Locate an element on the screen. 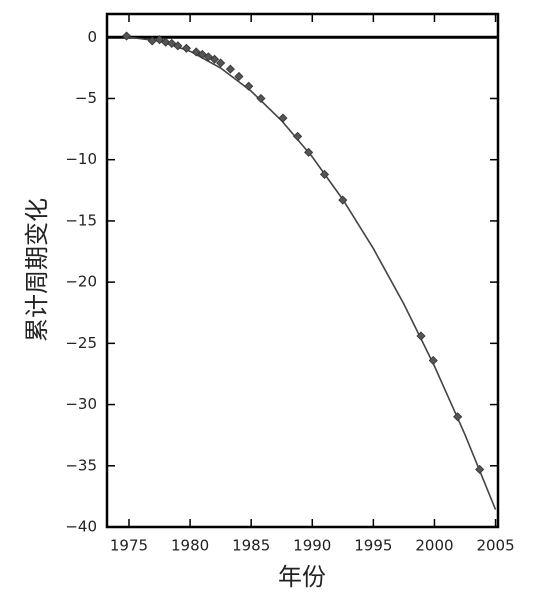 The height and width of the screenshot is (600, 540). y-tick-label: −35 is located at coordinates (81, 465).